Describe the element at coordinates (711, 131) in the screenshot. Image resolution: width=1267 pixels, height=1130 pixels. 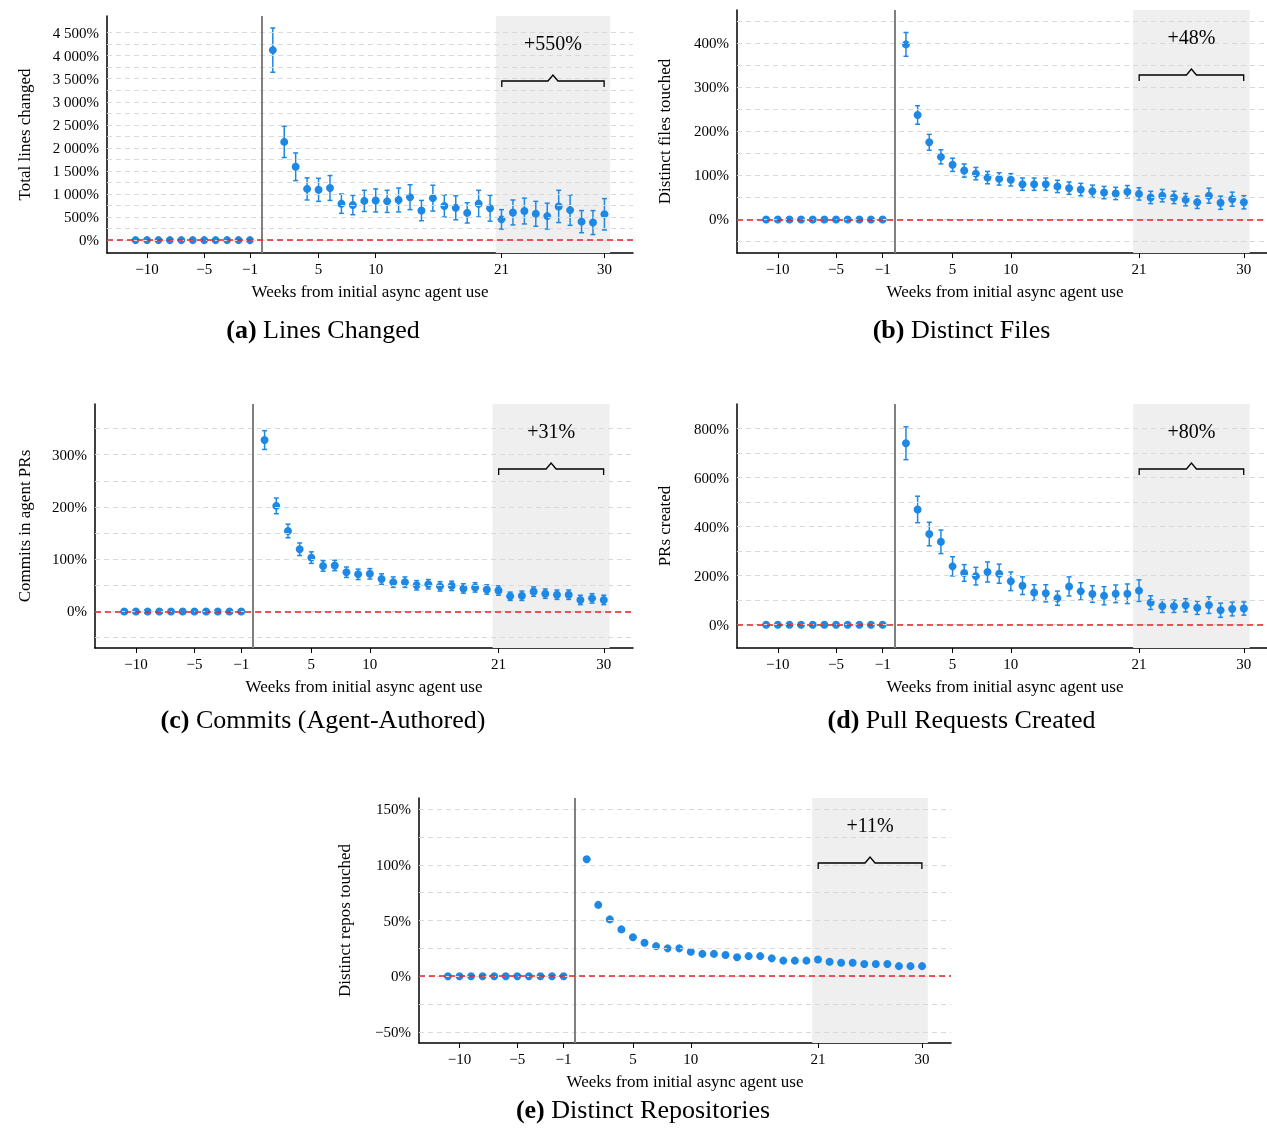
I see `y-tick-label: 200%` at that location.